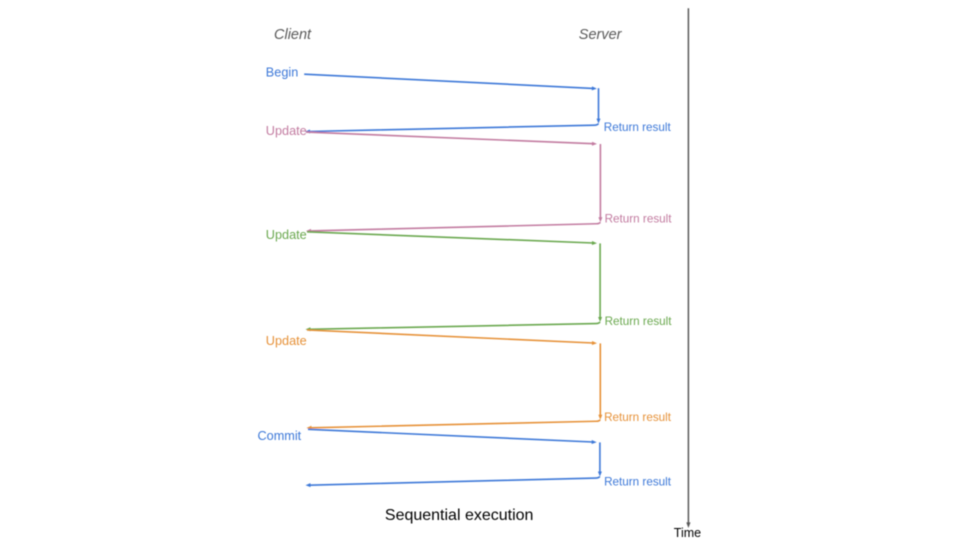 The height and width of the screenshot is (540, 960). What do you see at coordinates (601, 35) in the screenshot?
I see `svg-text: Server` at bounding box center [601, 35].